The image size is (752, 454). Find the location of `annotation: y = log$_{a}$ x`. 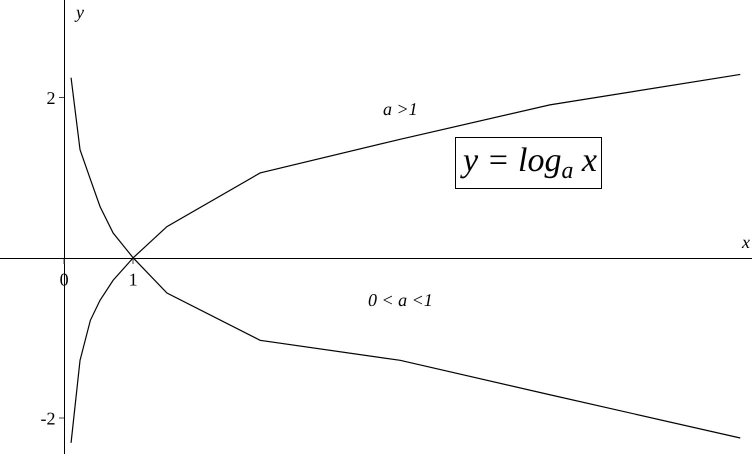

annotation: y = log$_{a}$ x is located at coordinates (528, 163).